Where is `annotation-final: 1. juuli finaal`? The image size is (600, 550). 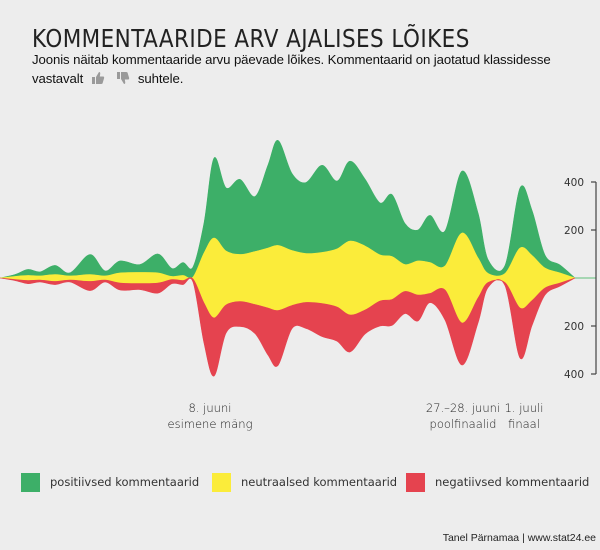
annotation-final: 1. juuli finaal is located at coordinates (524, 416).